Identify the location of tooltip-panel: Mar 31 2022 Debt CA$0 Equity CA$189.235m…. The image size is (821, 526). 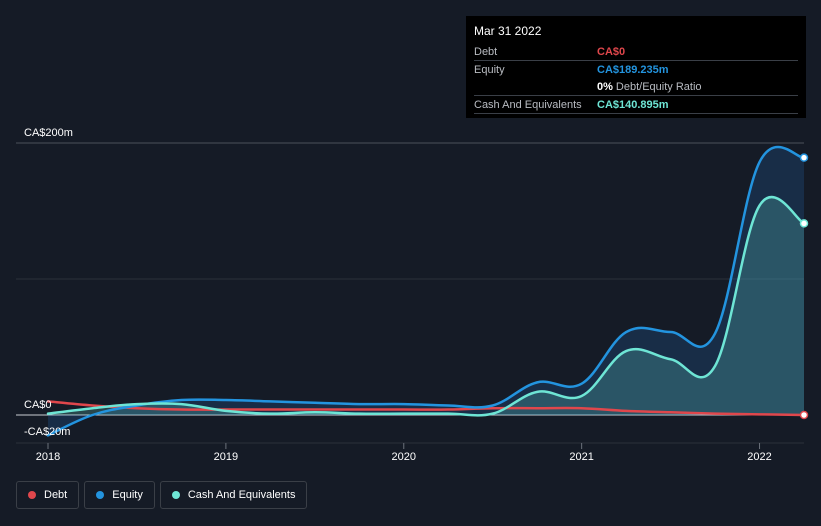
(636, 67).